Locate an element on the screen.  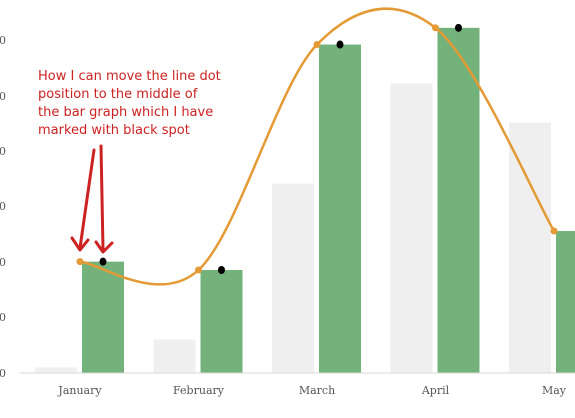
annotation-arrow-right is located at coordinates (102, 197).